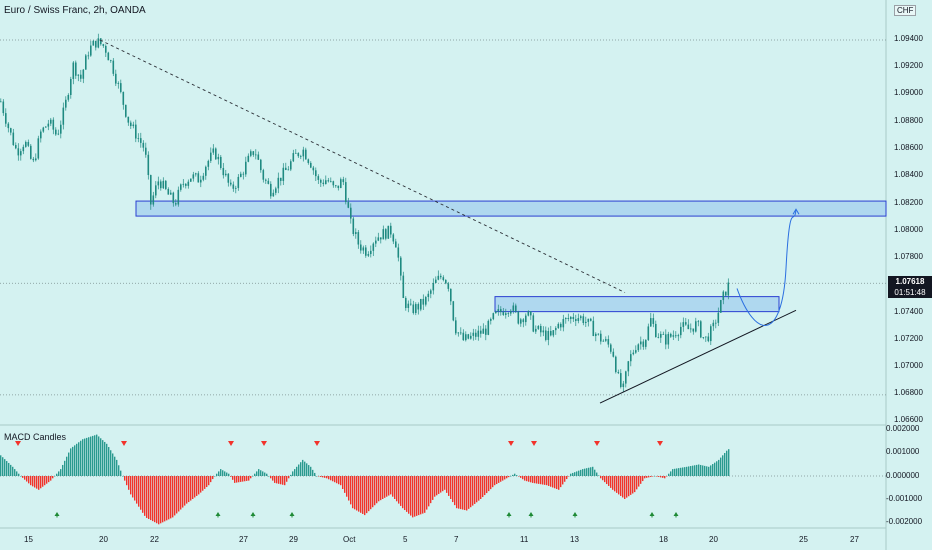  Describe the element at coordinates (35, 437) in the screenshot. I see `macd-panel-label: MACD Candles` at that location.